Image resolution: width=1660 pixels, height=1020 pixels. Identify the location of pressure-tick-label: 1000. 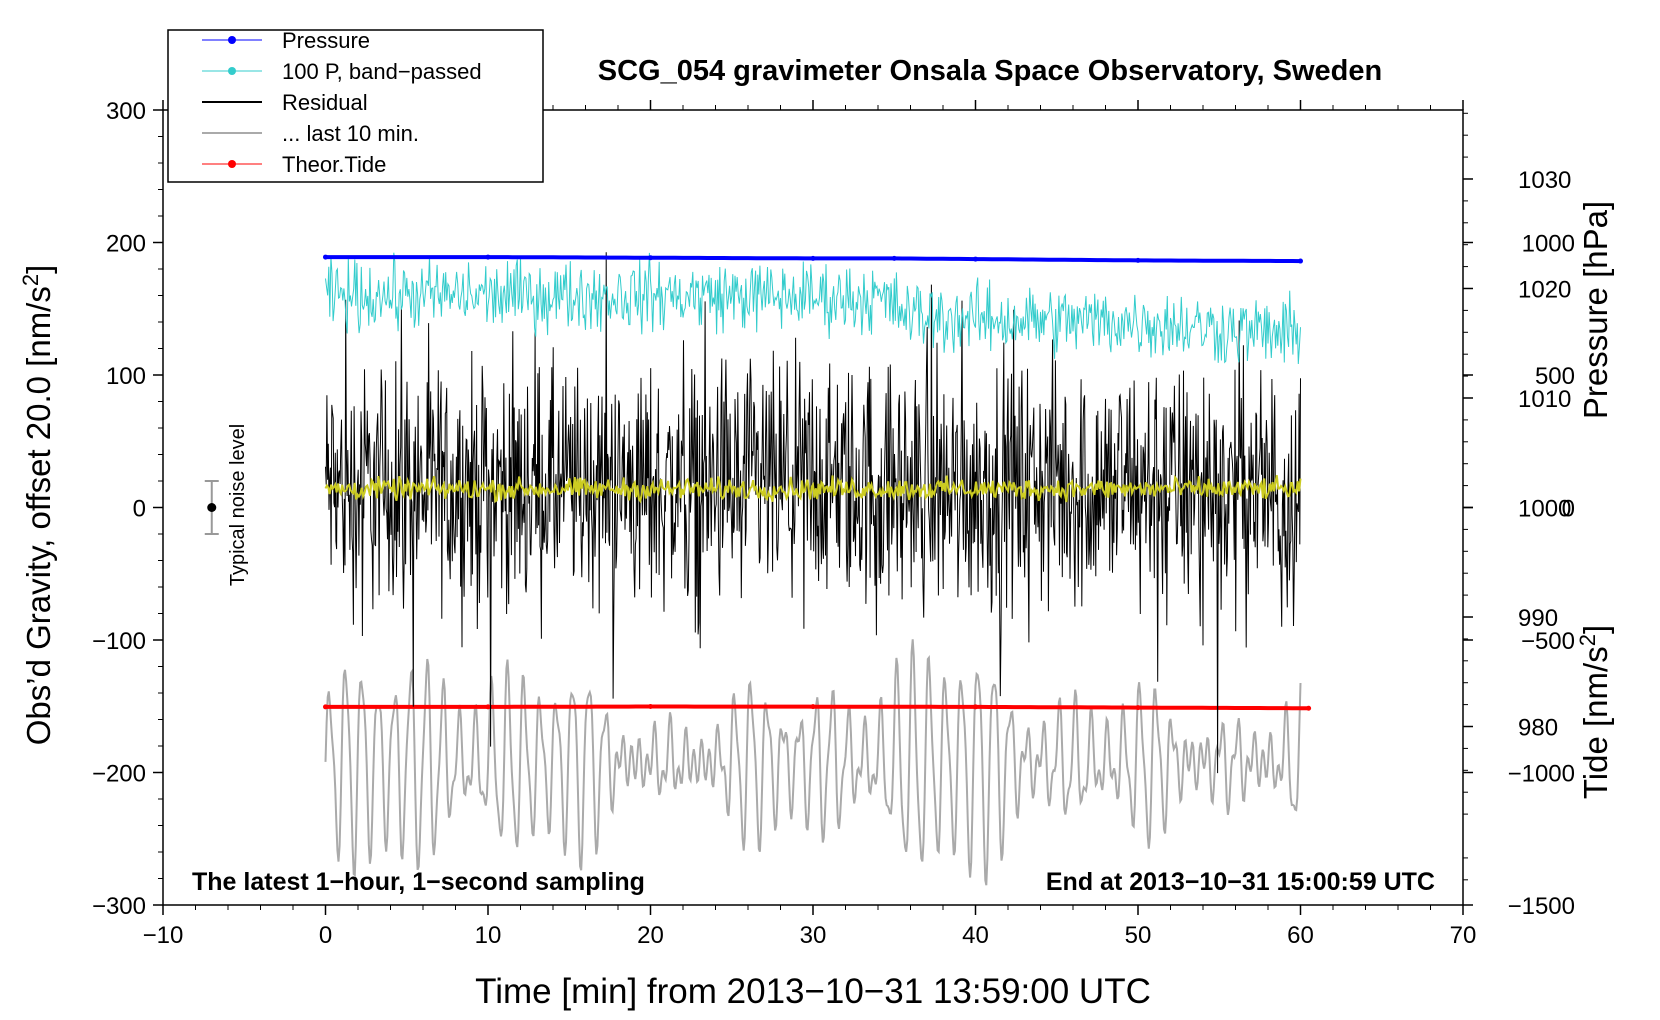
(1544, 509).